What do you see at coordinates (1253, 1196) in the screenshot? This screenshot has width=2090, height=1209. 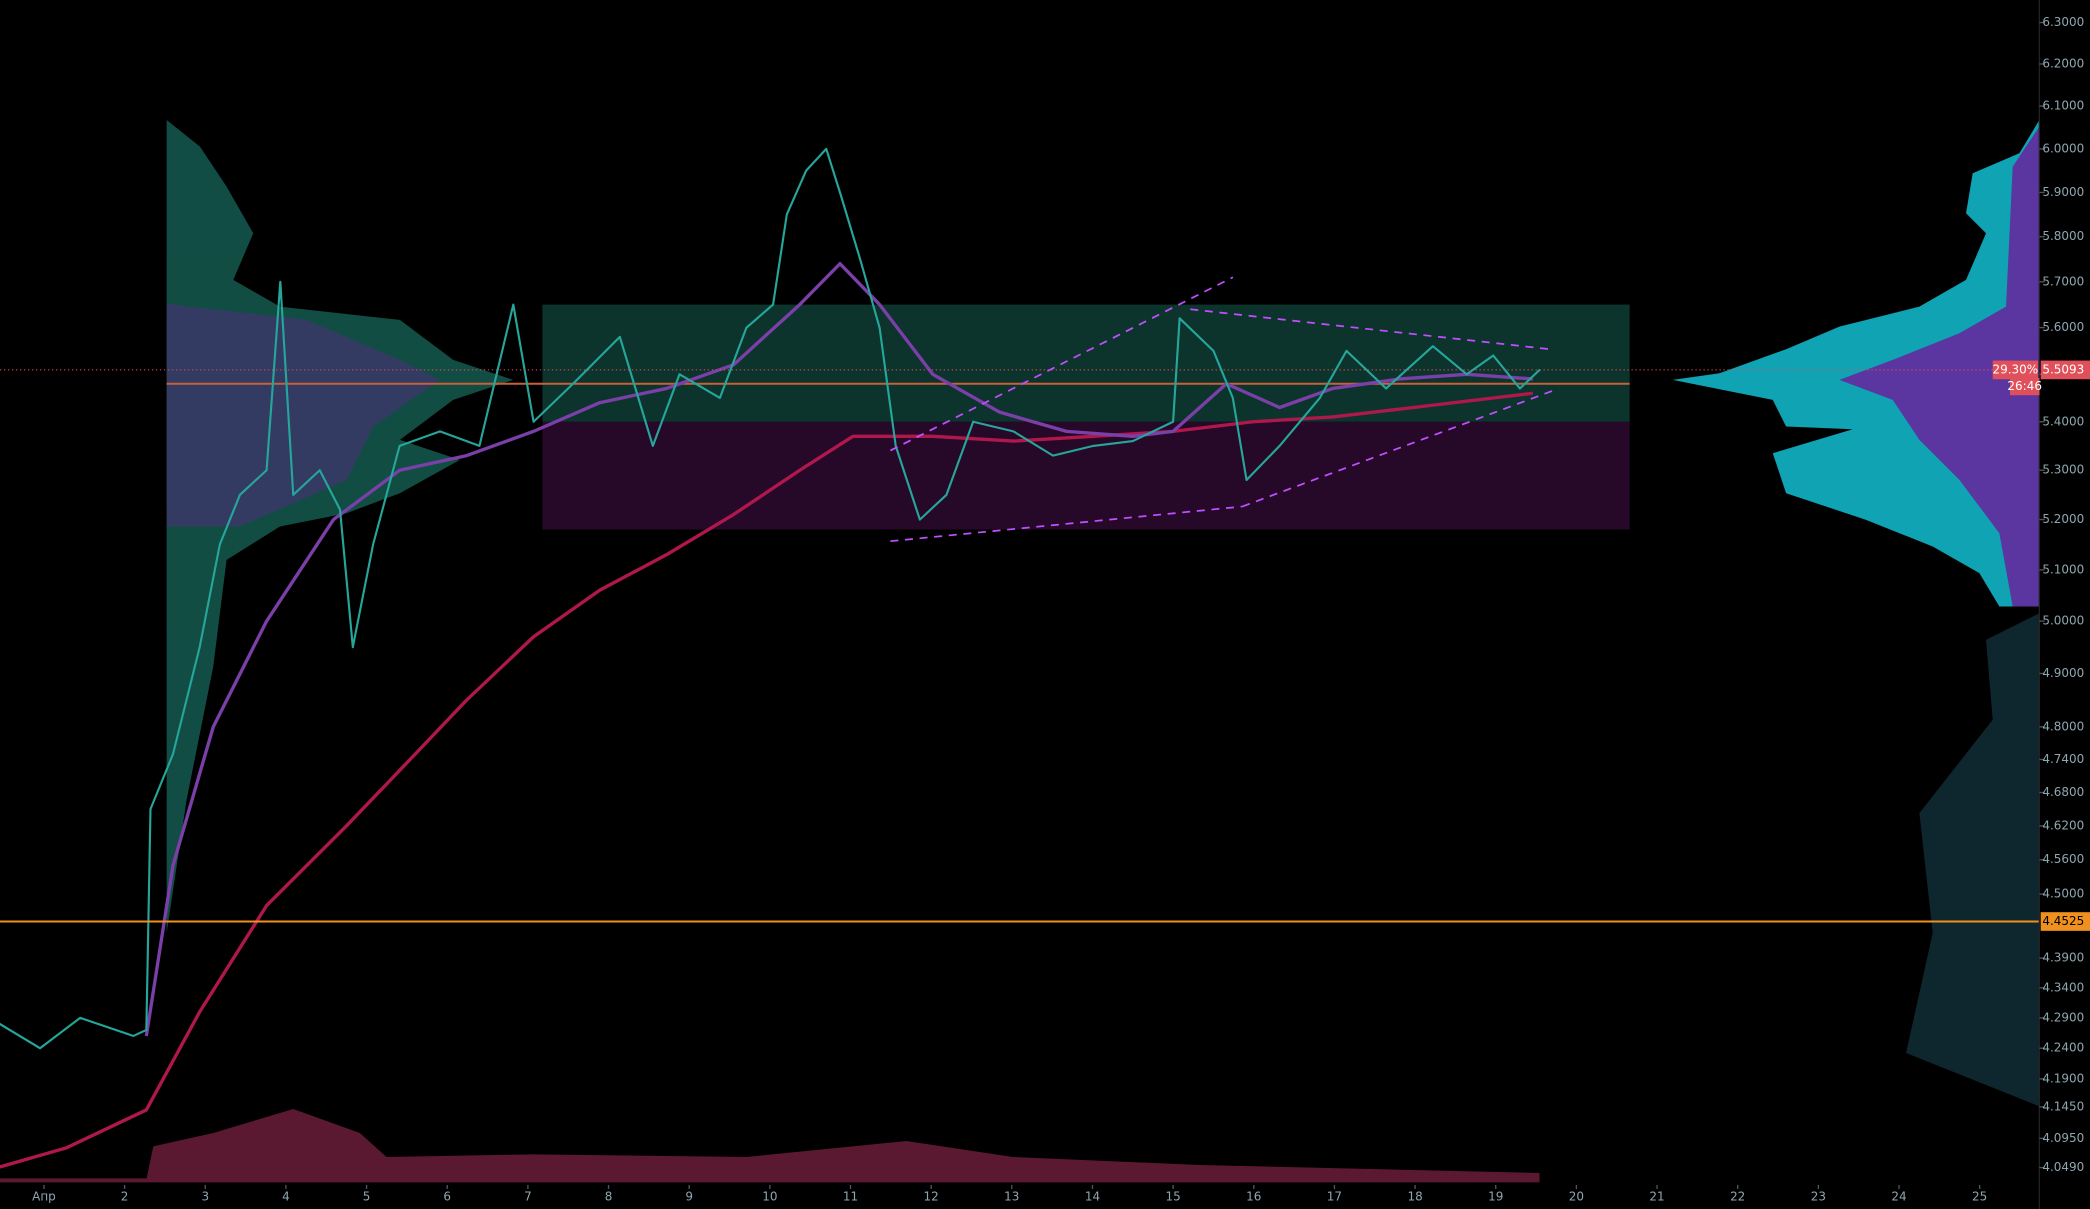 I see `x-tick-label: 16` at bounding box center [1253, 1196].